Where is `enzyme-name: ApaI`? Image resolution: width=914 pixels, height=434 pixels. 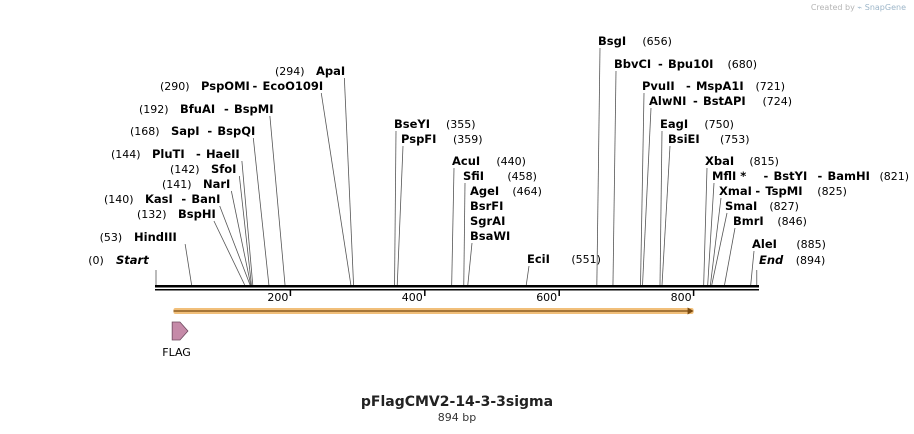 enzyme-name: ApaI is located at coordinates (330, 71).